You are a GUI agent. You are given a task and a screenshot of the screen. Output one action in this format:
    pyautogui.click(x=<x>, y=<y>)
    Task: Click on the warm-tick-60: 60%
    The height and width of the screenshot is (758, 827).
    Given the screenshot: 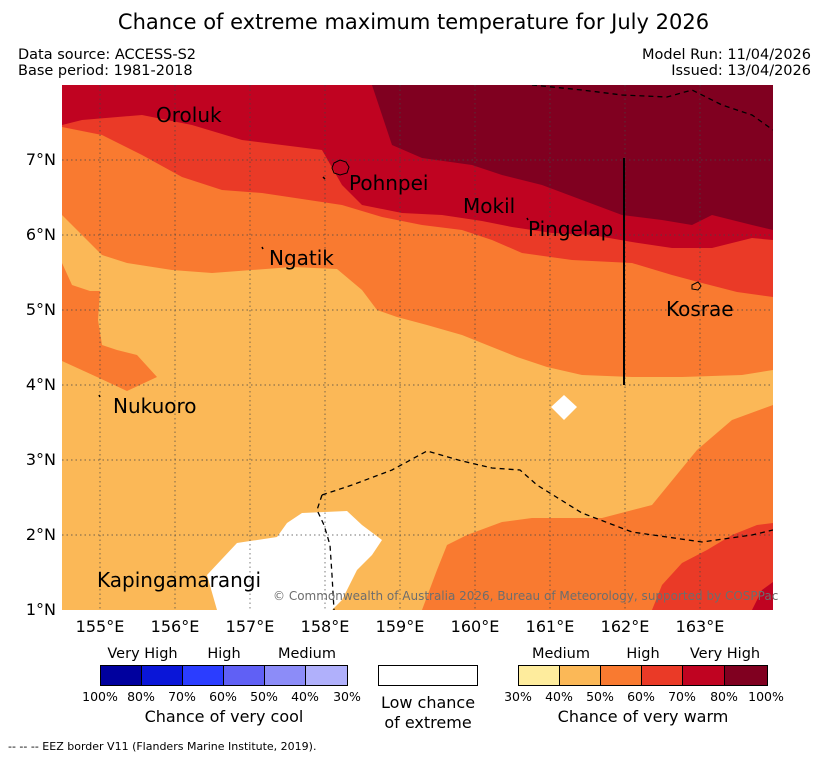 What is the action you would take?
    pyautogui.click(x=641, y=696)
    